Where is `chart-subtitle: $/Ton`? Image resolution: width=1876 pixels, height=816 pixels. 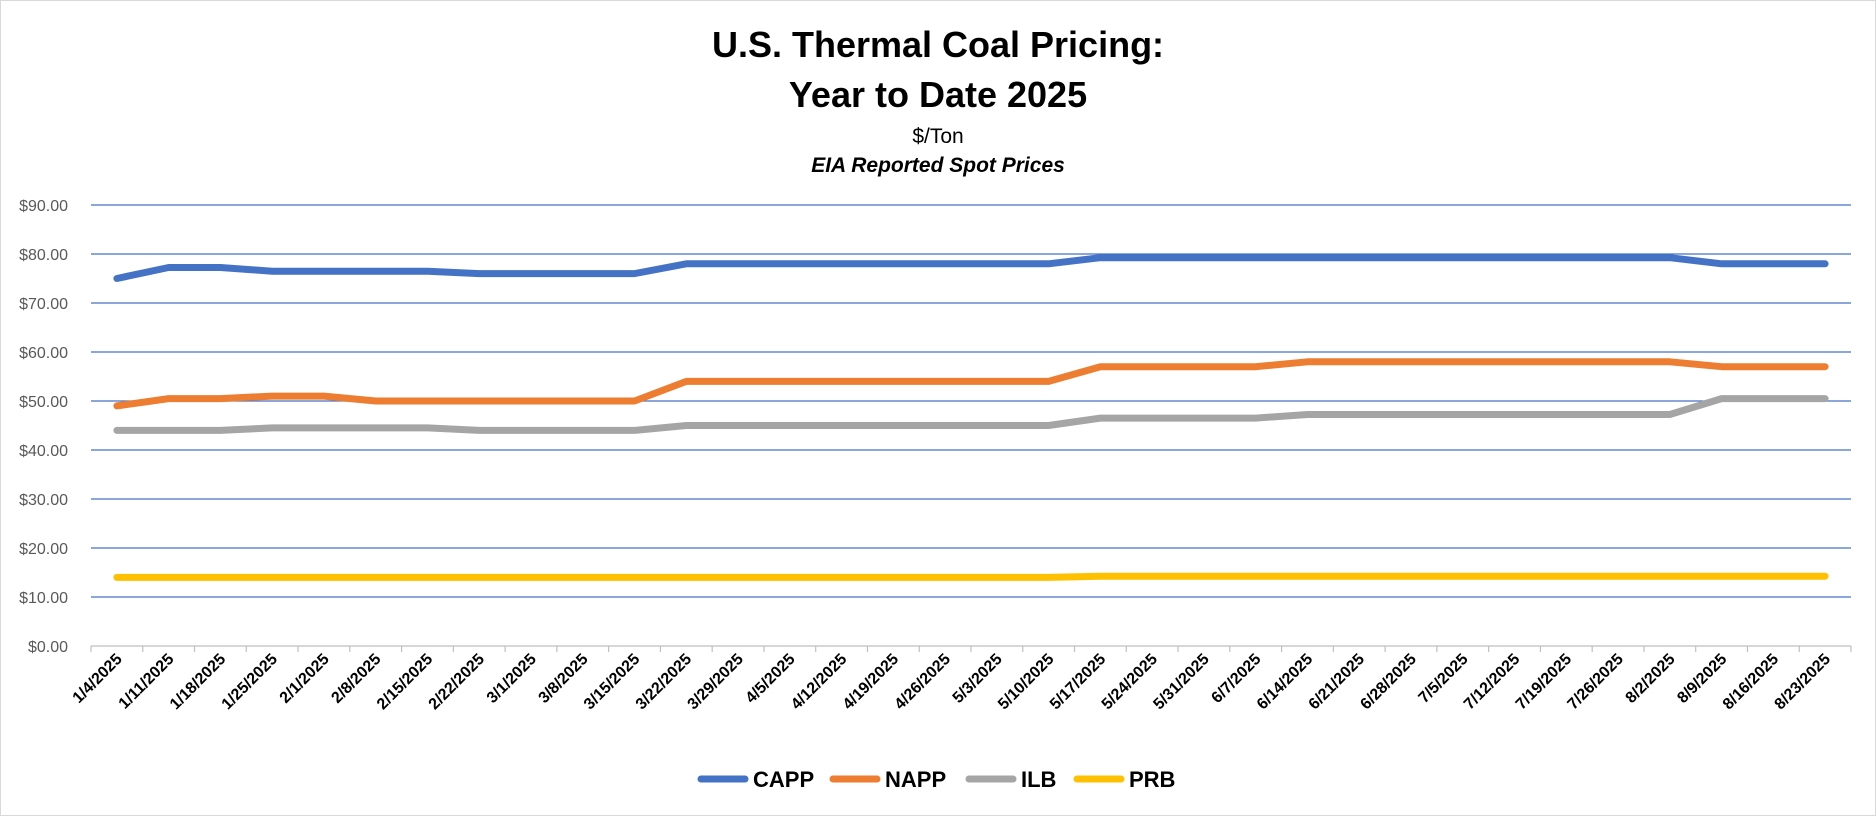
chart-subtitle: $/Ton is located at coordinates (937, 136).